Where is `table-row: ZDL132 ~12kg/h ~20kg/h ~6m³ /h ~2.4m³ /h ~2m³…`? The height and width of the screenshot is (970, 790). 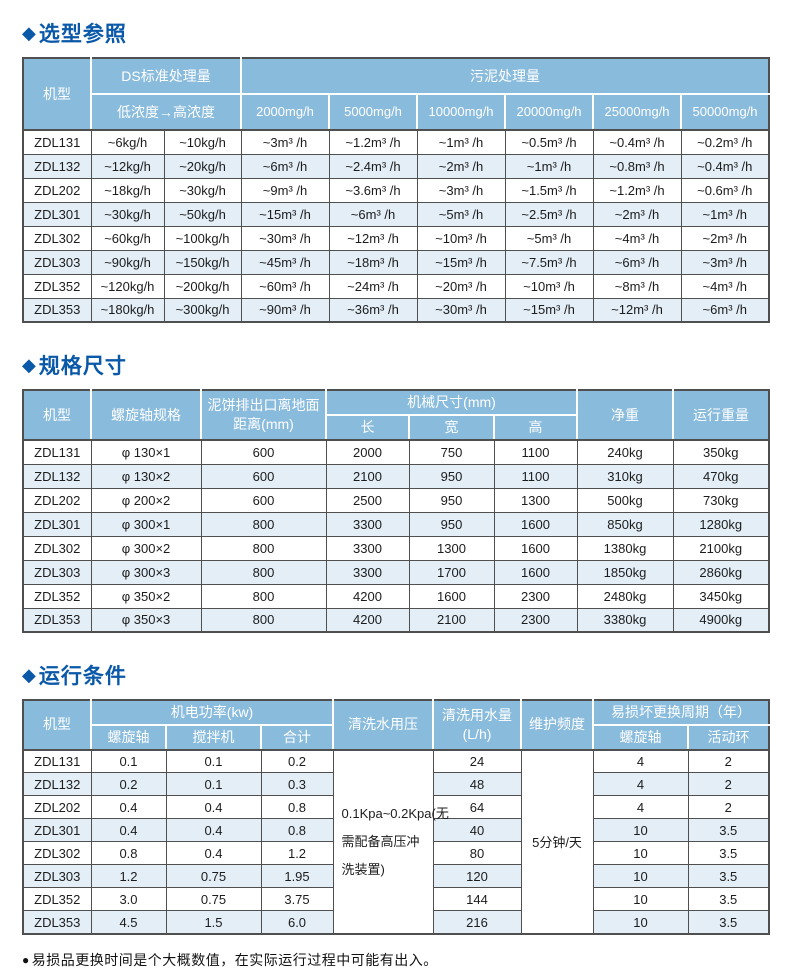 table-row: ZDL132 ~12kg/h ~20kg/h ~6m³ /h ~2.4m³ /h ~2m³… is located at coordinates (396, 166).